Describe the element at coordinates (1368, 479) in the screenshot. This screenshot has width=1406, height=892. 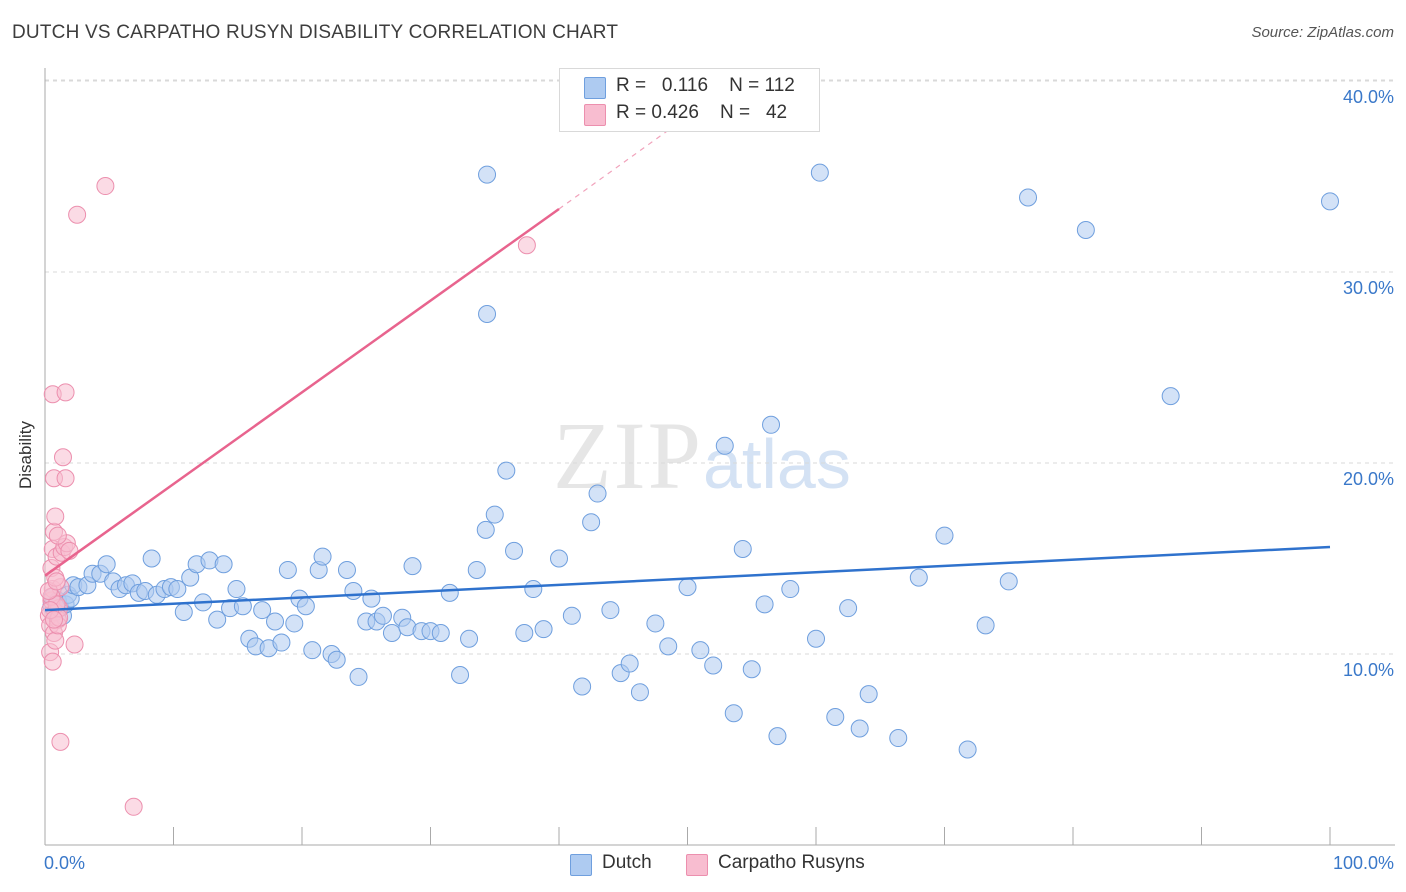
I see `y-tick-label-20: 20.0%` at that location.